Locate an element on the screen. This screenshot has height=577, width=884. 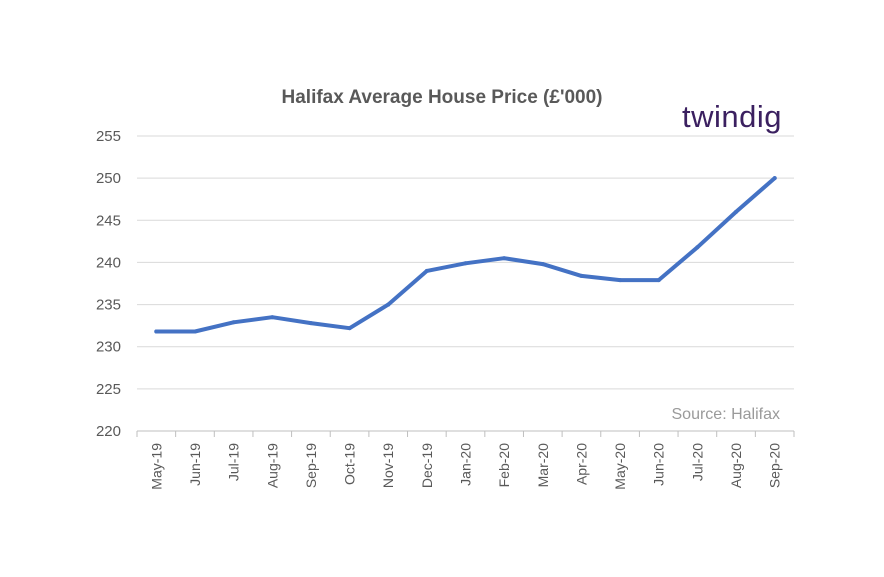
chart-title: Halifax Average House Price (£'000) is located at coordinates (442, 97).